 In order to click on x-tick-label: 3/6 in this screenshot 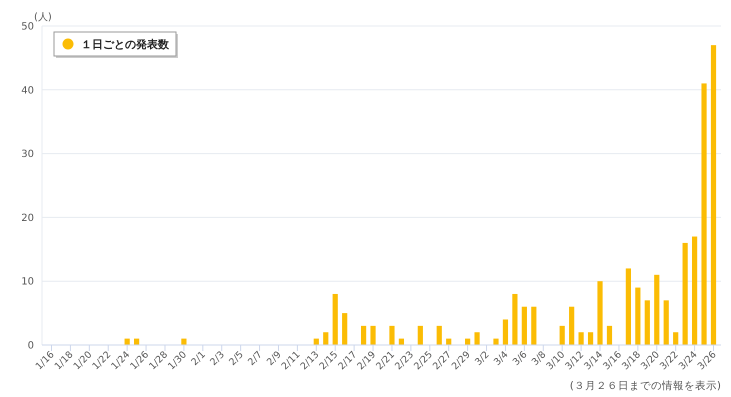, I will do `click(520, 358)`.